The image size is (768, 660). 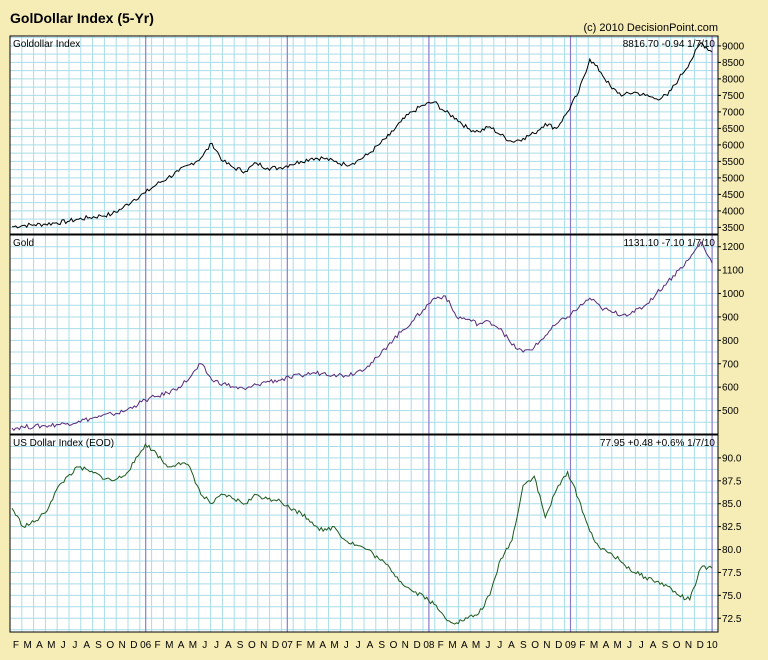 What do you see at coordinates (733, 63) in the screenshot?
I see `y-tick-label: 8500` at bounding box center [733, 63].